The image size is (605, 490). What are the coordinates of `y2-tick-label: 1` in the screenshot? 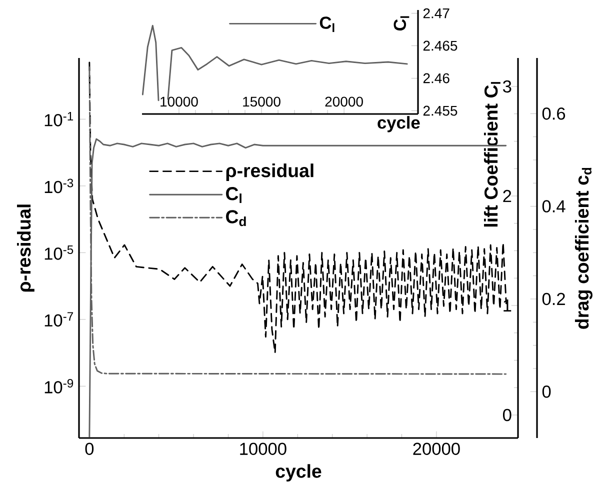 It's located at (508, 306).